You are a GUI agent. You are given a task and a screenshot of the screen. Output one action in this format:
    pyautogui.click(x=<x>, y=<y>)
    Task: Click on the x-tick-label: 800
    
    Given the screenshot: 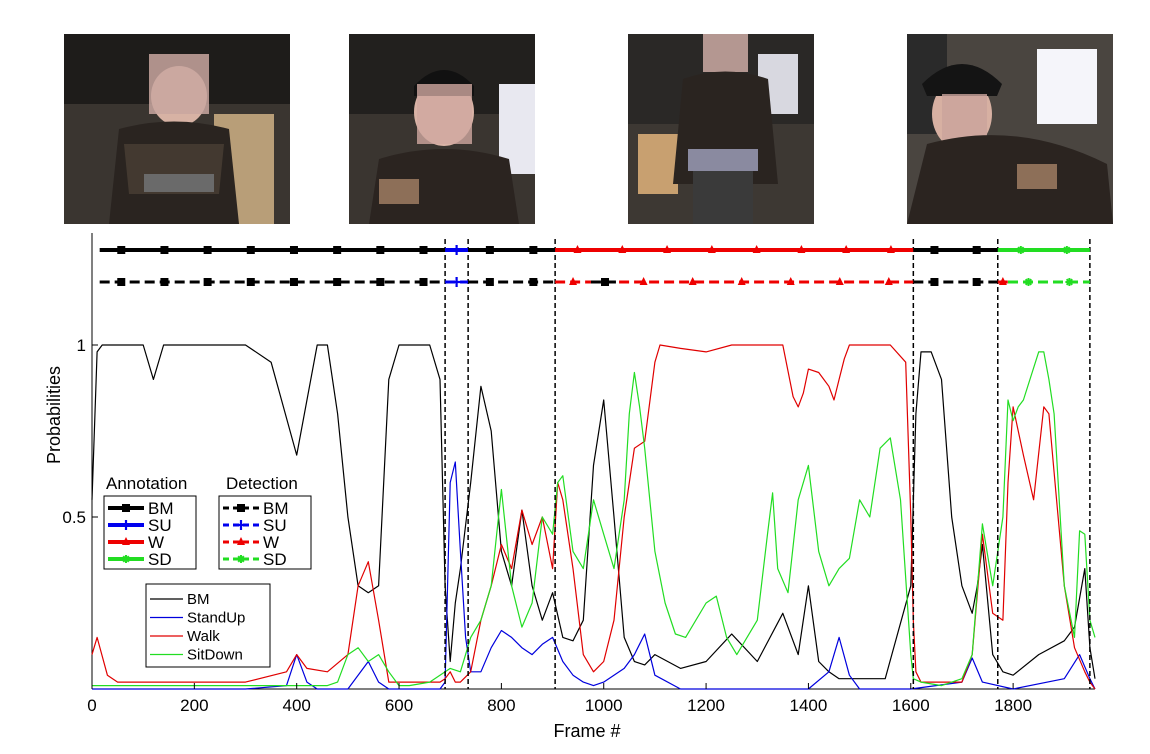 What is the action you would take?
    pyautogui.click(x=501, y=705)
    